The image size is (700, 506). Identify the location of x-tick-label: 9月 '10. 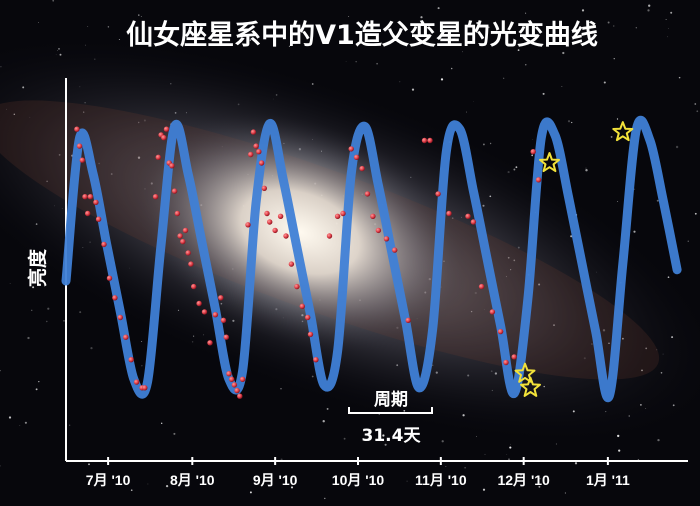
(275, 480).